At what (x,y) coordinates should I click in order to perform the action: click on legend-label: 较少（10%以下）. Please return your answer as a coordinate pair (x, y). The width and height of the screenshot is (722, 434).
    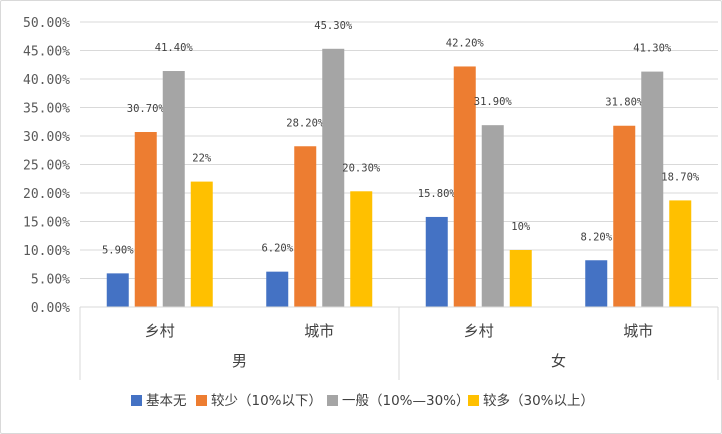
    Looking at the image, I should click on (266, 401).